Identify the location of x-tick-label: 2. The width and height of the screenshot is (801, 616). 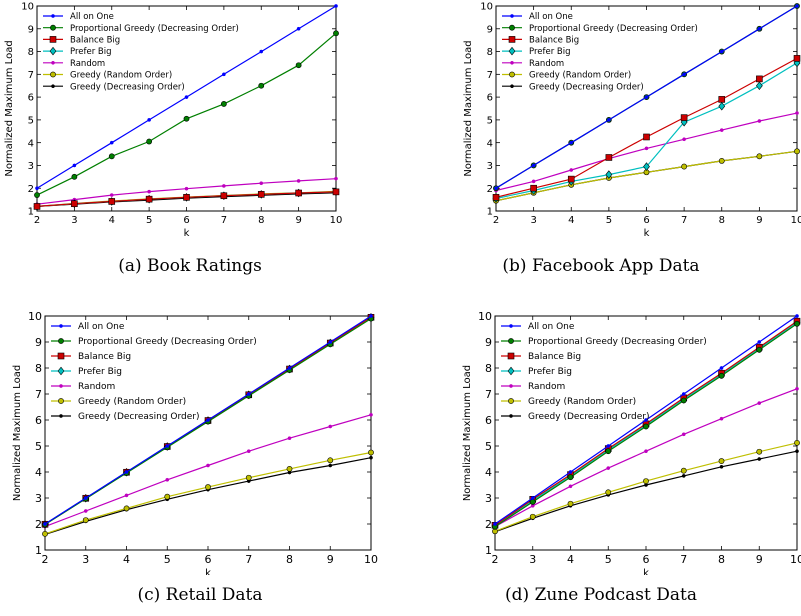
(495, 559).